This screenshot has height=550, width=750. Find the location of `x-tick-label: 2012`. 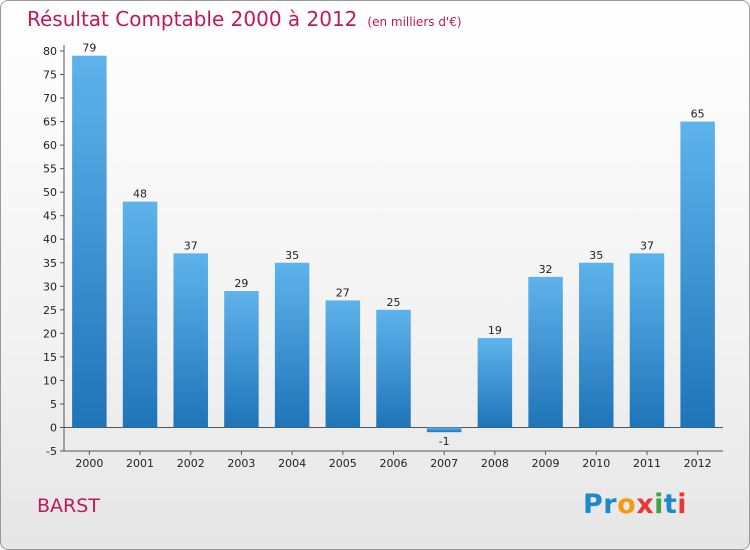

x-tick-label: 2012 is located at coordinates (698, 463).